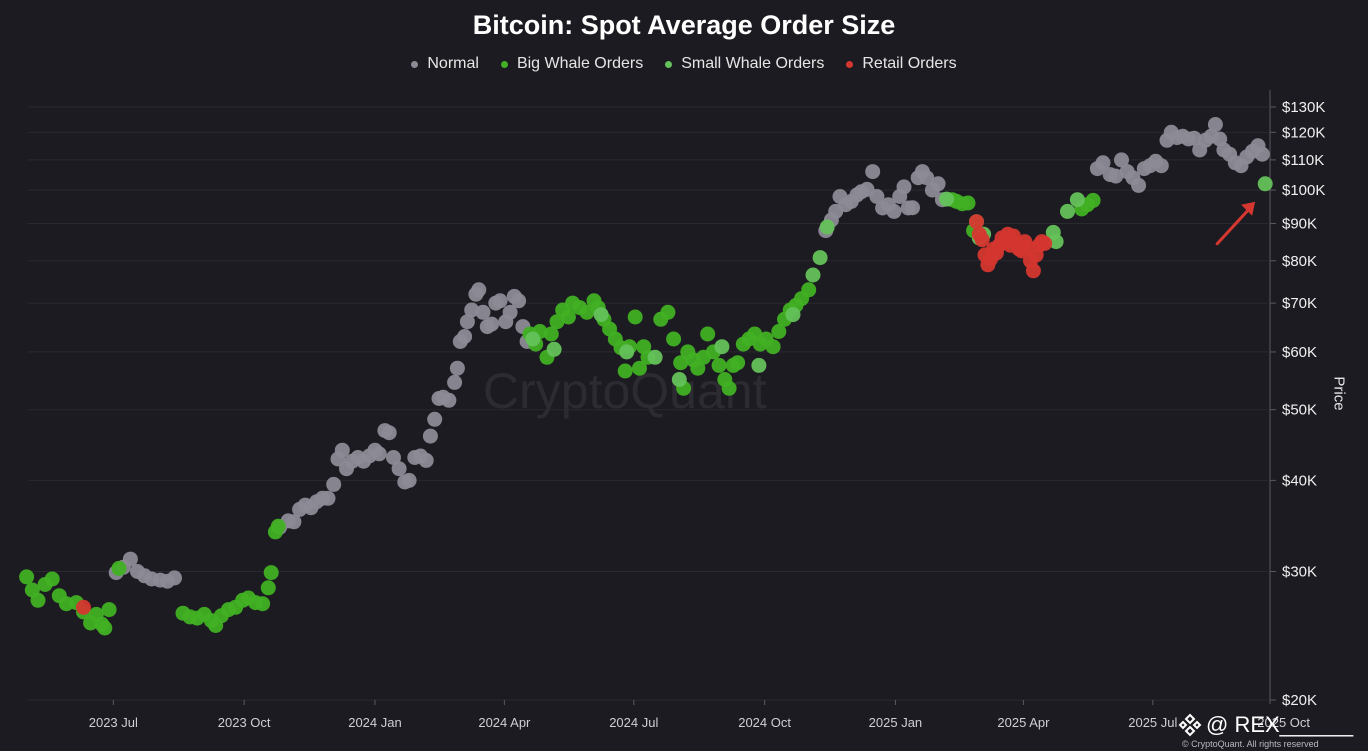  I want to click on x-tick-label: 2025 Apr, so click(1023, 722).